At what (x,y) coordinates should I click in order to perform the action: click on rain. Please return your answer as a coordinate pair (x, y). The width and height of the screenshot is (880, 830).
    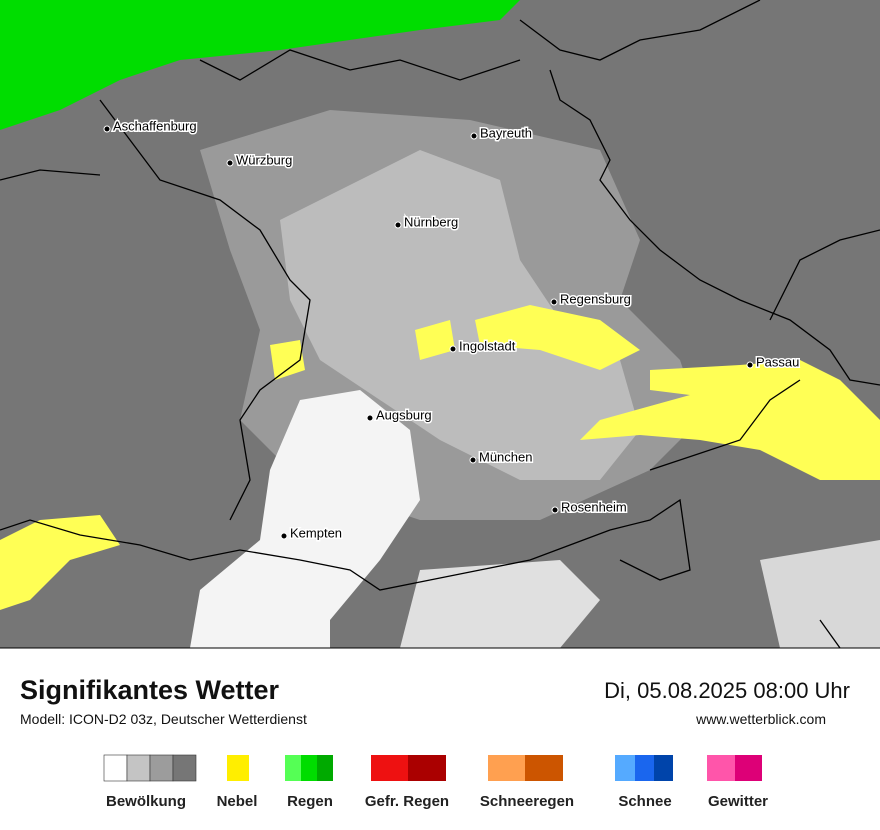
    Looking at the image, I should click on (260, 65).